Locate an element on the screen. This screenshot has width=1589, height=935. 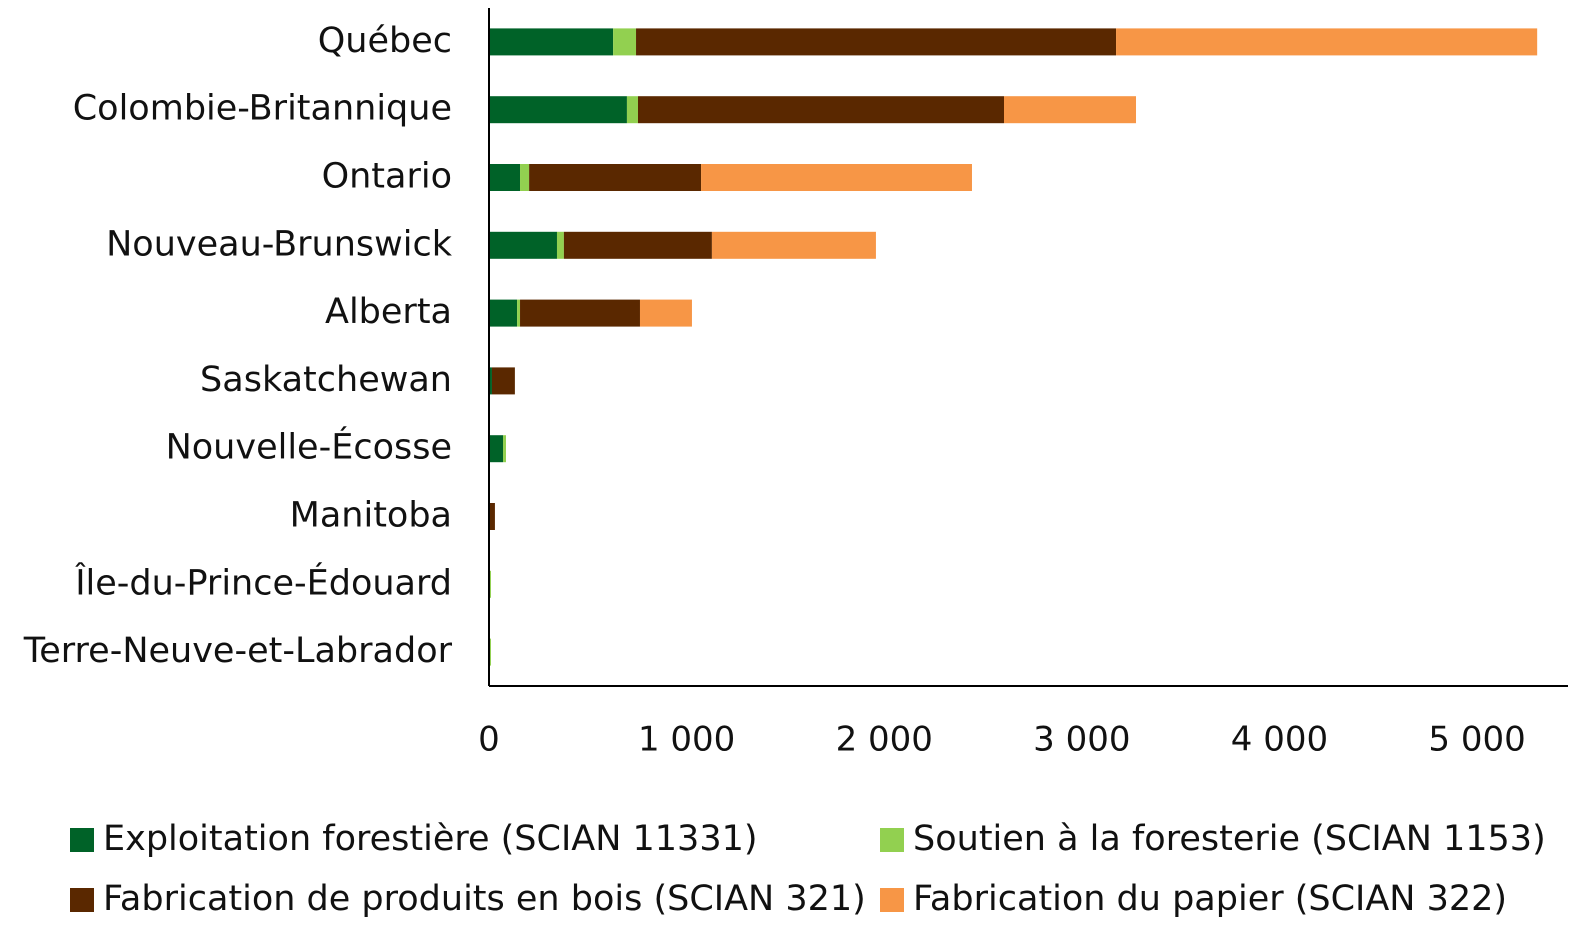
category-label: Alberta is located at coordinates (388, 312).